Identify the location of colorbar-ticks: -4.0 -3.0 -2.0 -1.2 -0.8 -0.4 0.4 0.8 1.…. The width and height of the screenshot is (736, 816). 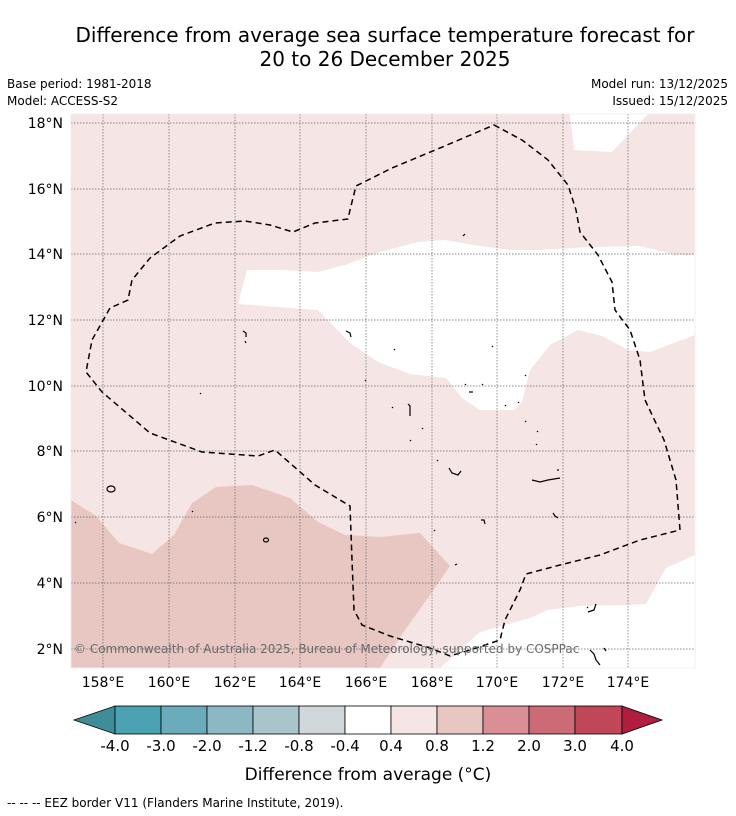
(367, 746).